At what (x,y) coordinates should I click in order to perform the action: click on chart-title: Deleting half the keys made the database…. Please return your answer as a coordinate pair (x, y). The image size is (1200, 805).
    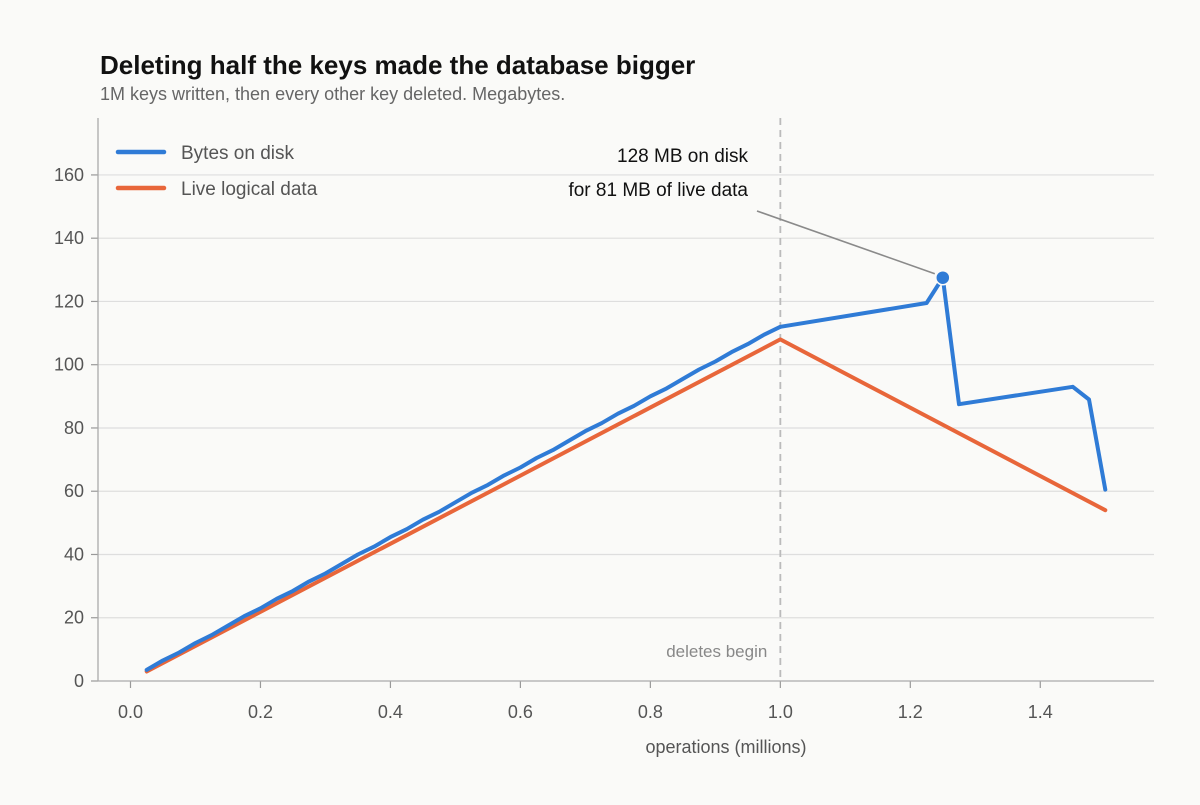
    Looking at the image, I should click on (398, 65).